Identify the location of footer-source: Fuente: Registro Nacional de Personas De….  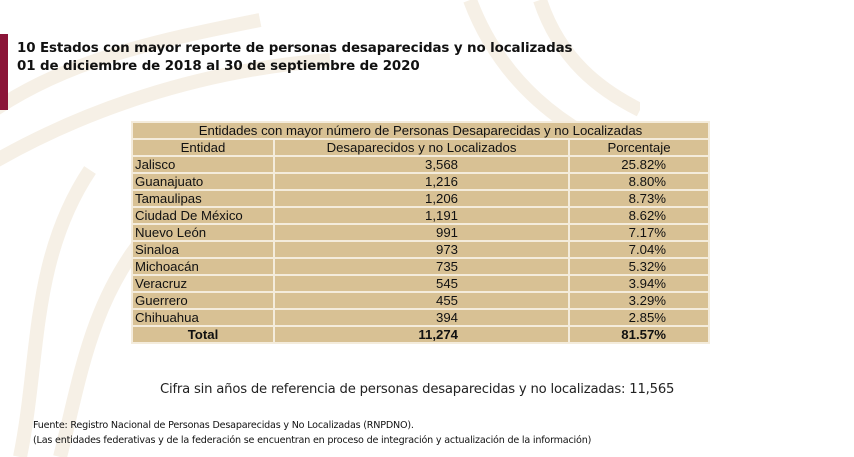
(223, 425).